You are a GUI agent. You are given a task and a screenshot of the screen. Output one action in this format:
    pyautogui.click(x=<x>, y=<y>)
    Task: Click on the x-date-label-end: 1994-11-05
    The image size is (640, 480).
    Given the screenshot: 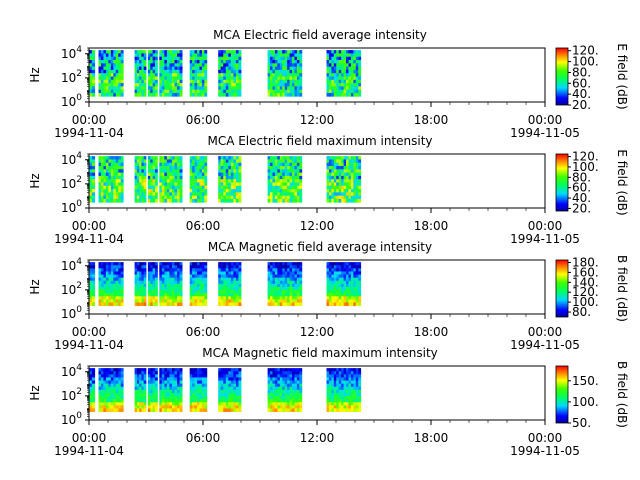 What is the action you would take?
    pyautogui.click(x=545, y=133)
    